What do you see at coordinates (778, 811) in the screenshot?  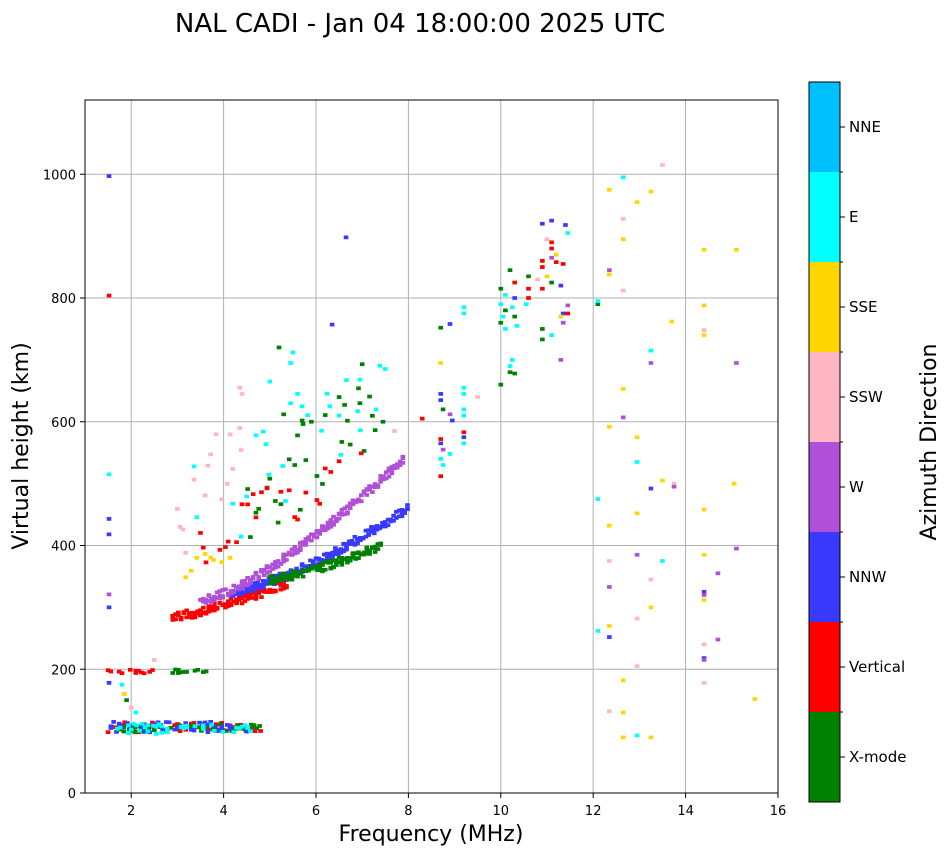 I see `x-tick-label: 16` at bounding box center [778, 811].